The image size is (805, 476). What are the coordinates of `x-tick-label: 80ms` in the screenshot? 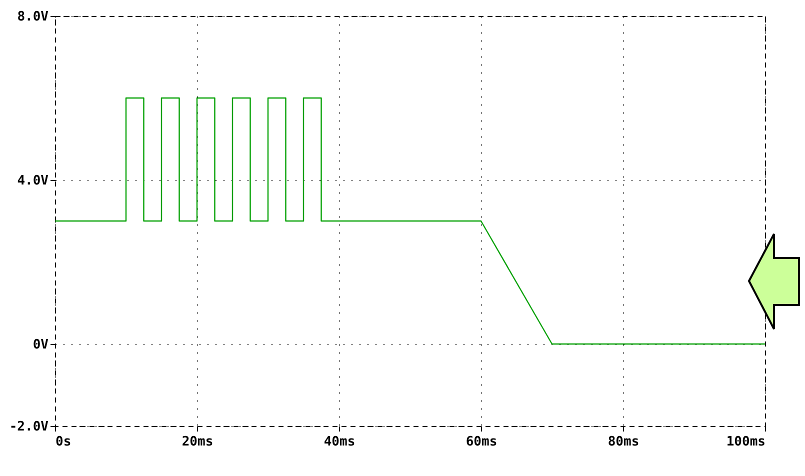 It's located at (624, 442).